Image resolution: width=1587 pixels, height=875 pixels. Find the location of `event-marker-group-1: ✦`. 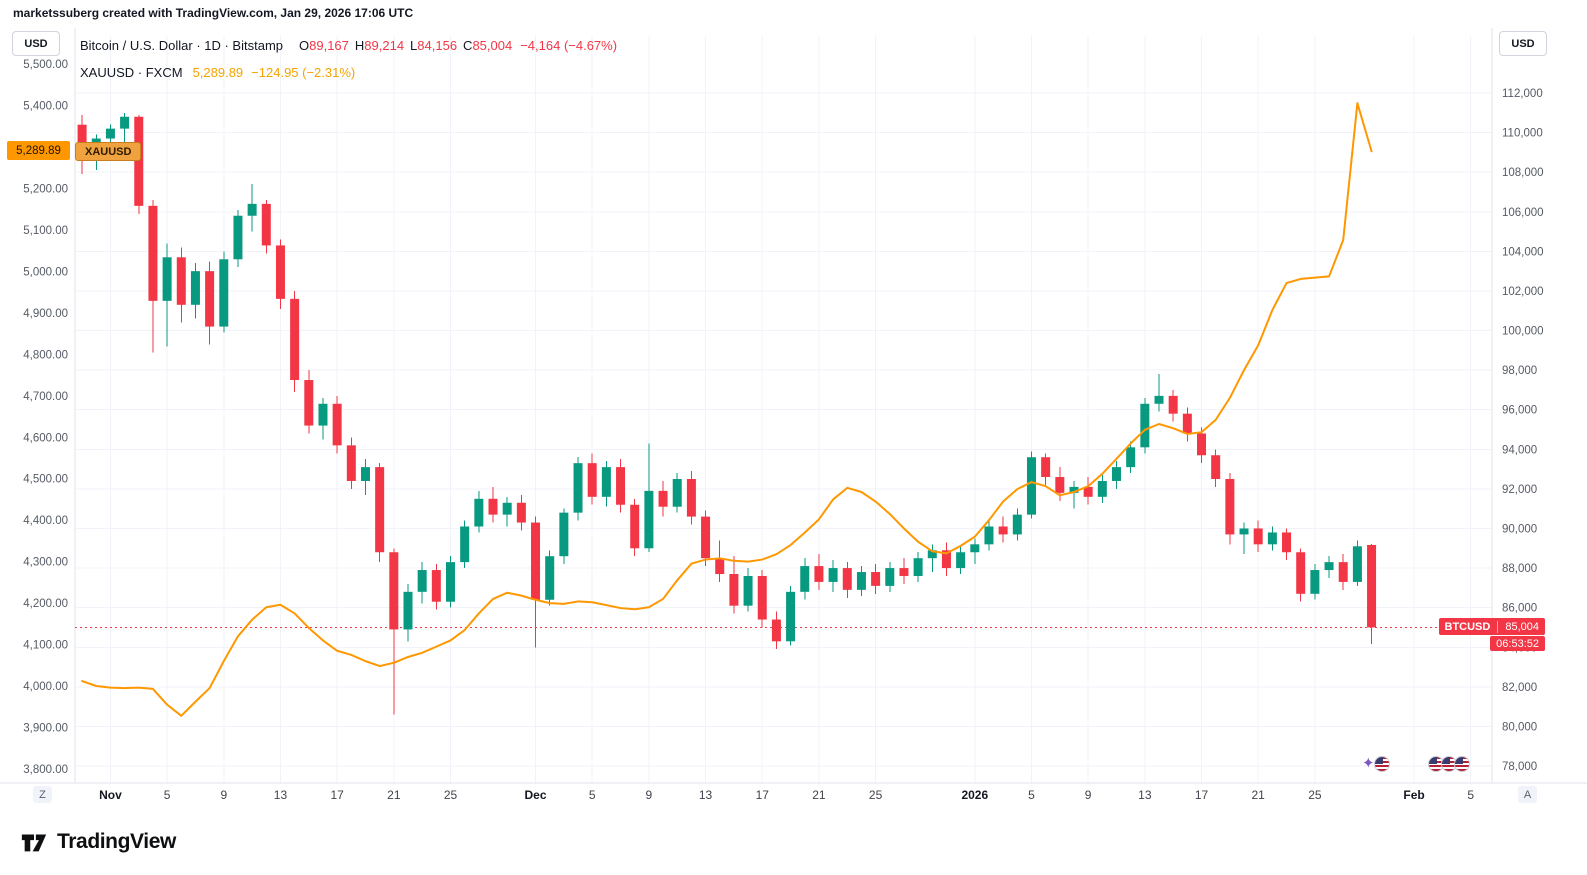

event-marker-group-1: ✦ is located at coordinates (1376, 764).